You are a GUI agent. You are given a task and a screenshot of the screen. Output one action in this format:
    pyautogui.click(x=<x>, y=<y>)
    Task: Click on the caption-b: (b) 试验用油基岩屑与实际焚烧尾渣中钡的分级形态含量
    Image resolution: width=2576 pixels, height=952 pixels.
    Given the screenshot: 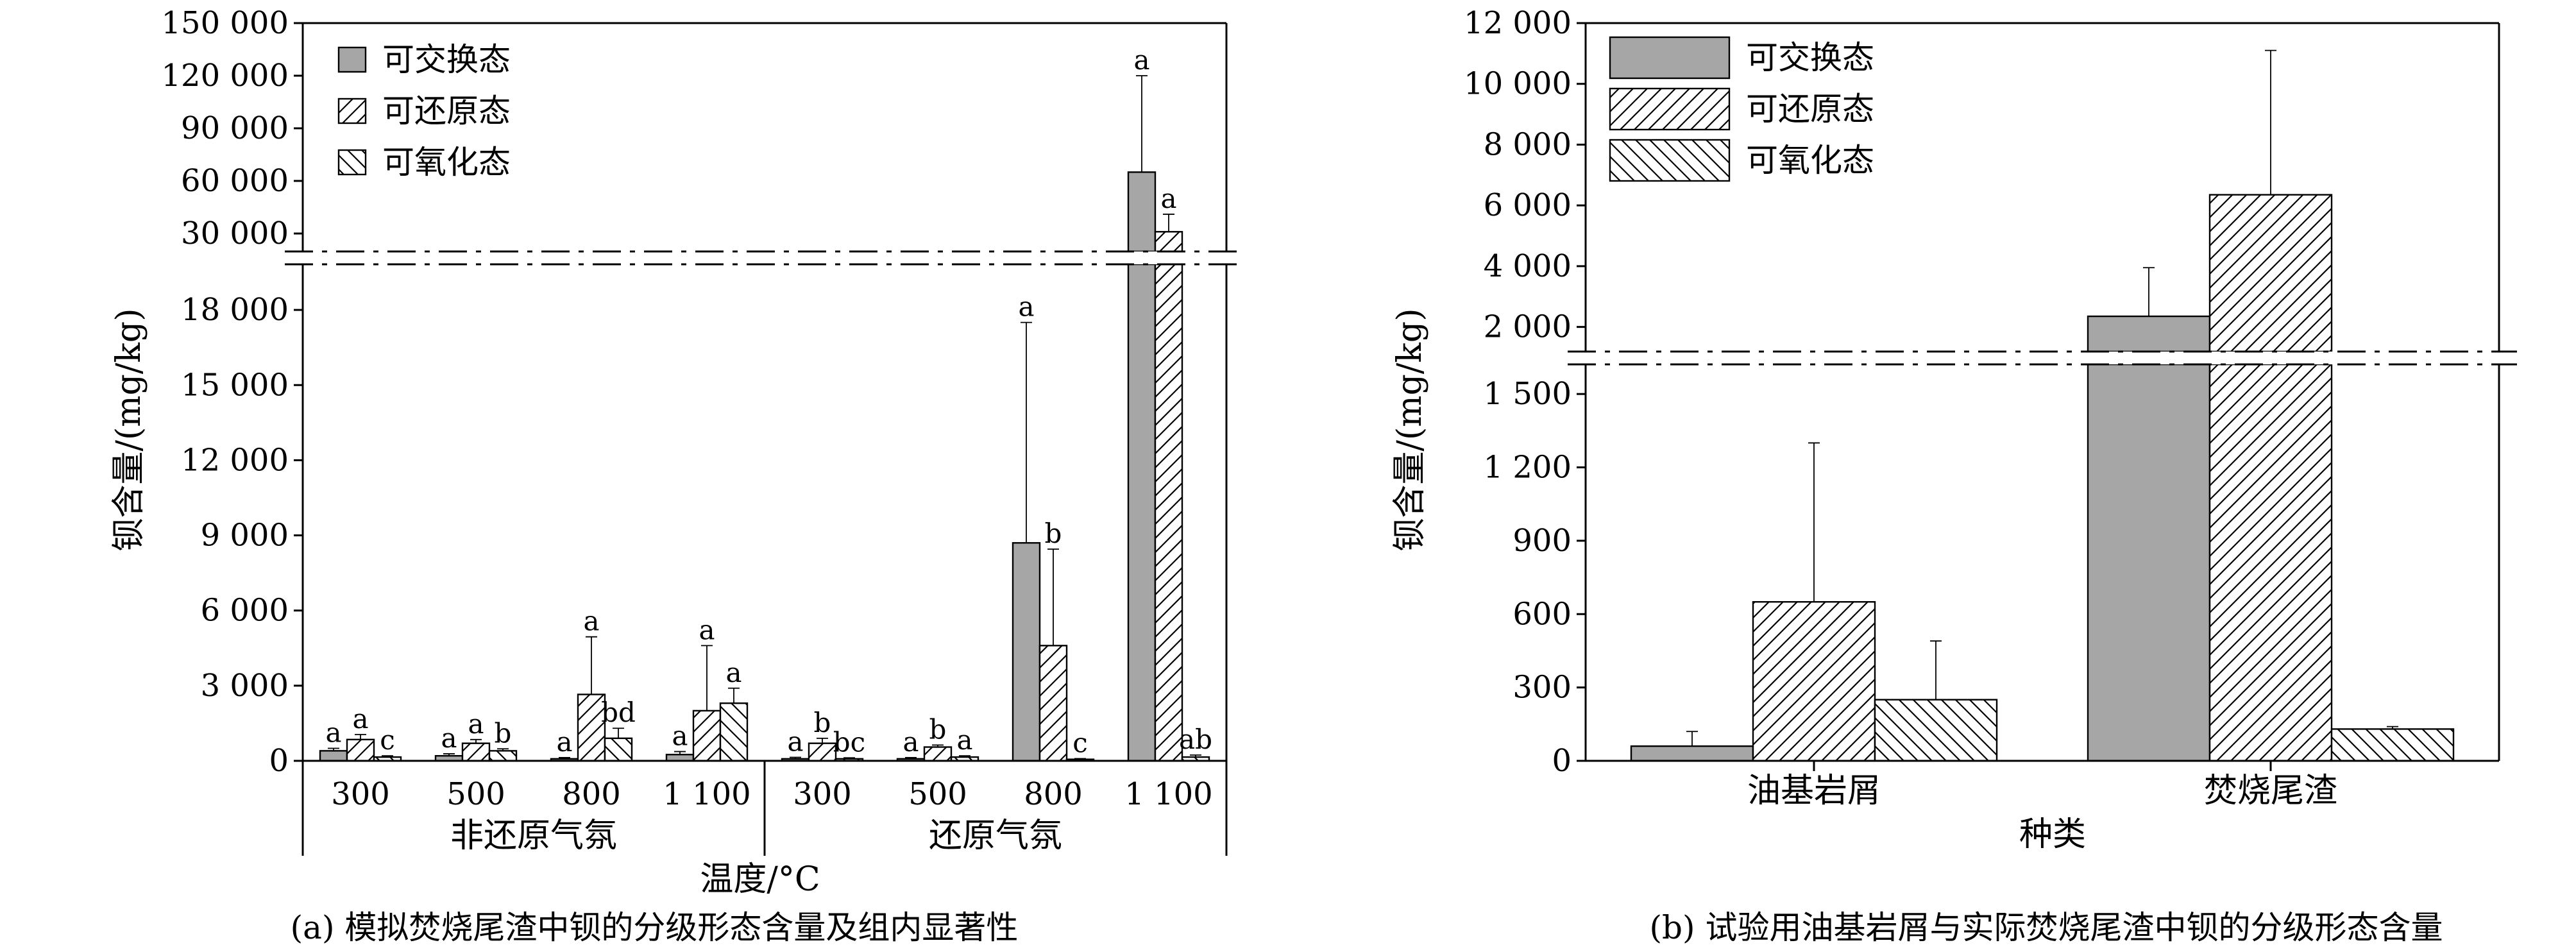 What is the action you would take?
    pyautogui.click(x=2046, y=927)
    